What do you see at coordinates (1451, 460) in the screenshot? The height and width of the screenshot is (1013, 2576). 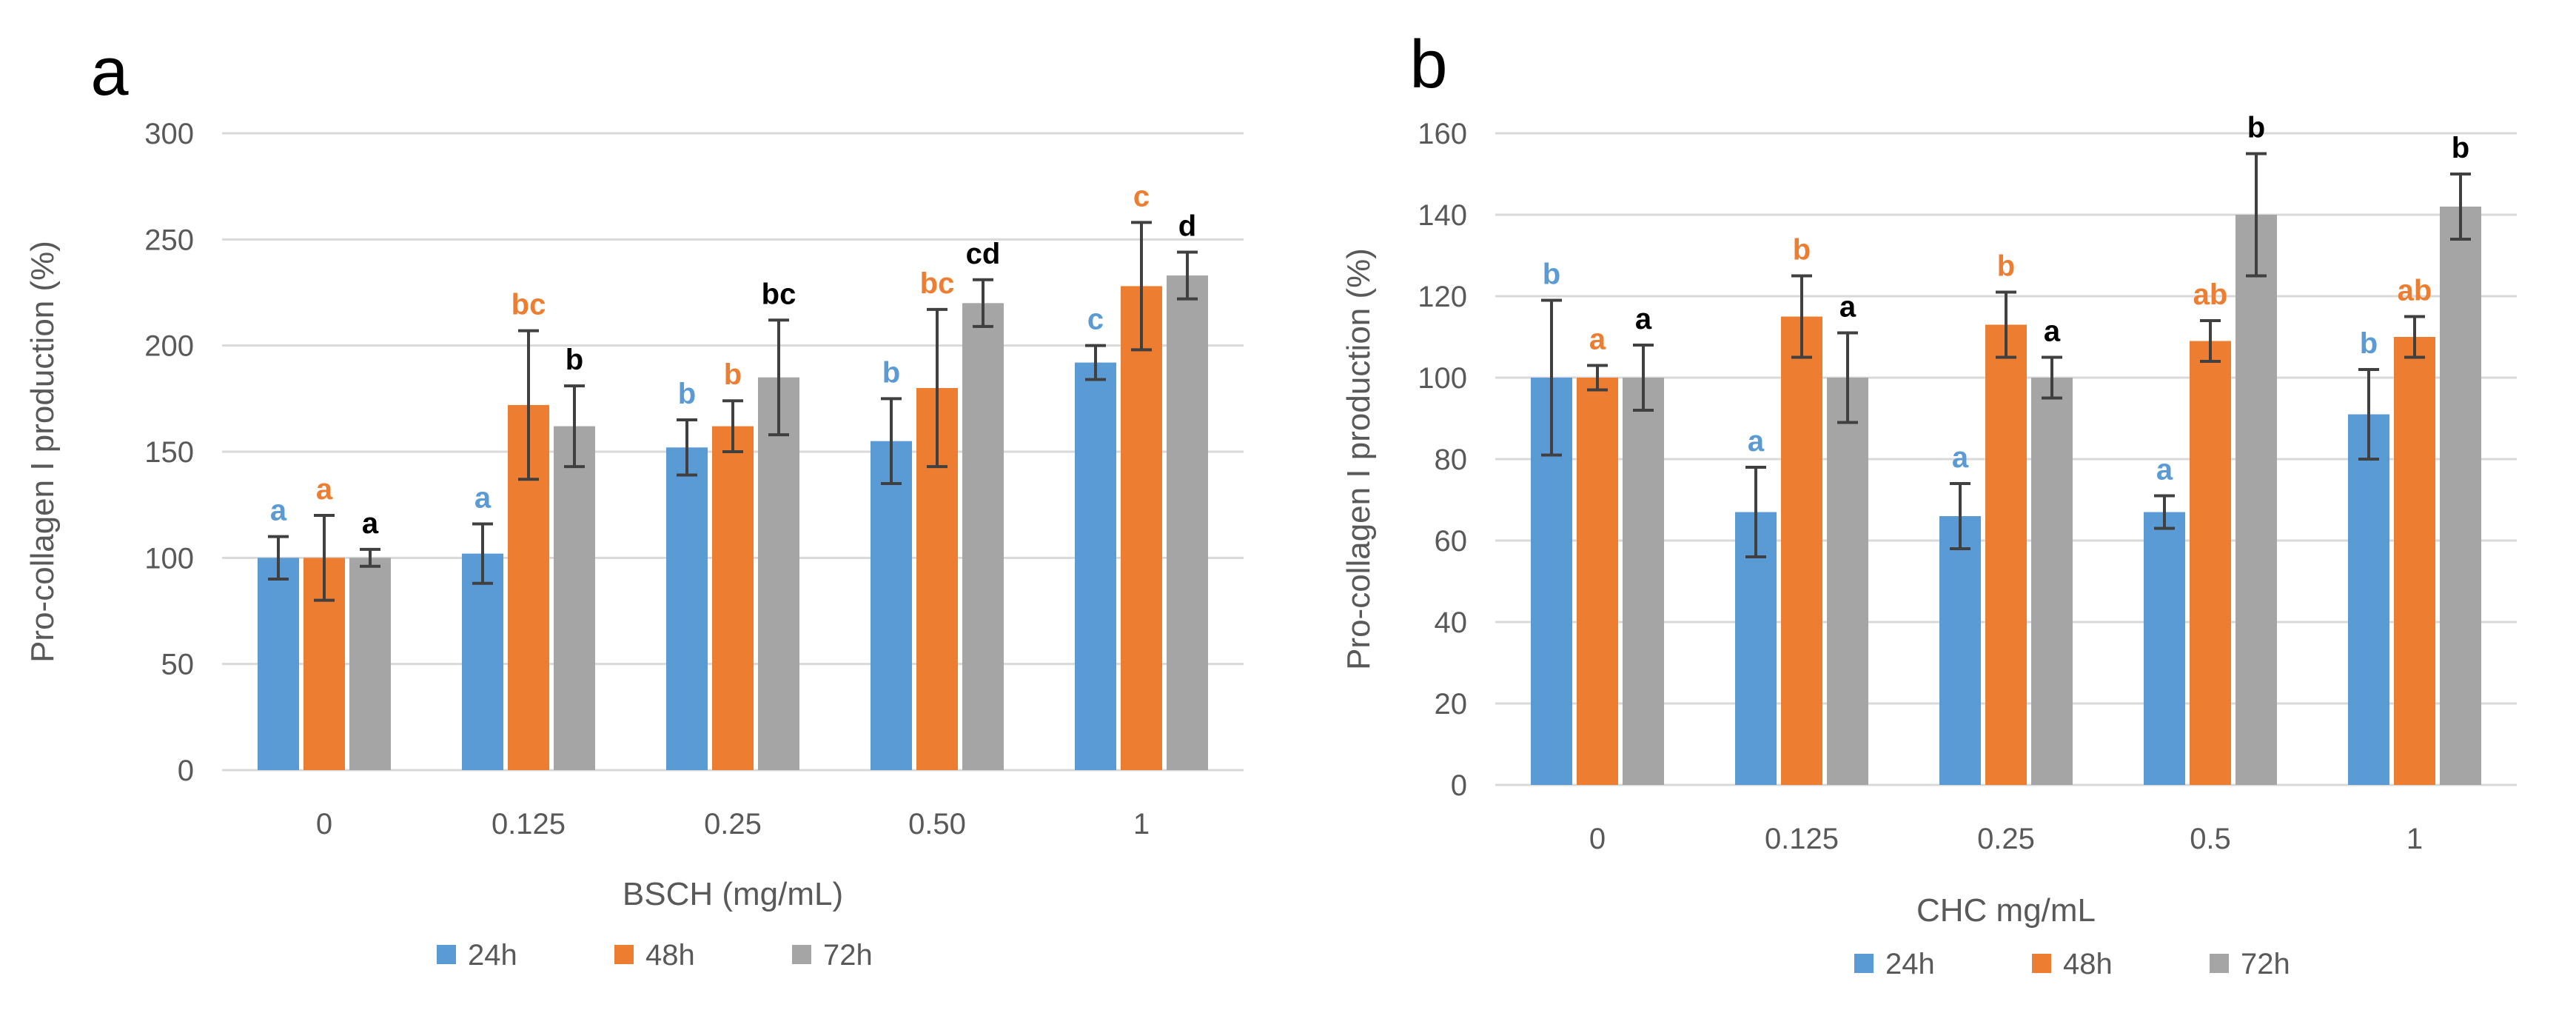 I see `y-tick-label: 80` at bounding box center [1451, 460].